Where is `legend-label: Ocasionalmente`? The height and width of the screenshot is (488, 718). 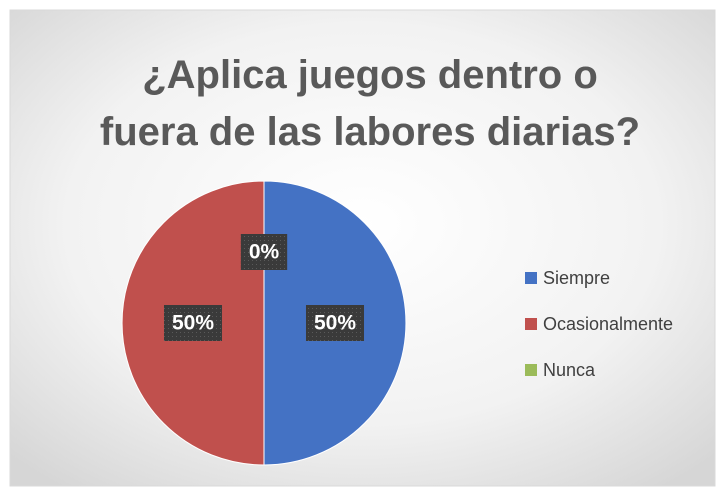
legend-label: Ocasionalmente is located at coordinates (608, 324).